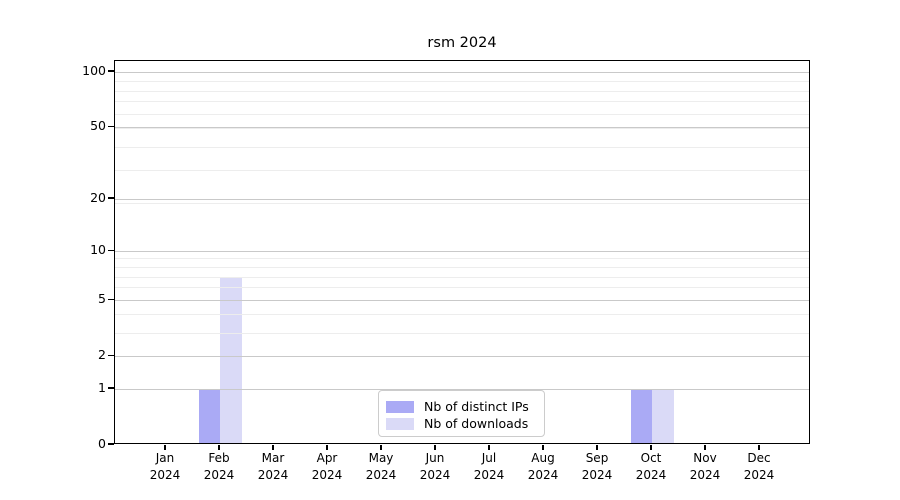  I want to click on y-tick-label: 1, so click(102, 387).